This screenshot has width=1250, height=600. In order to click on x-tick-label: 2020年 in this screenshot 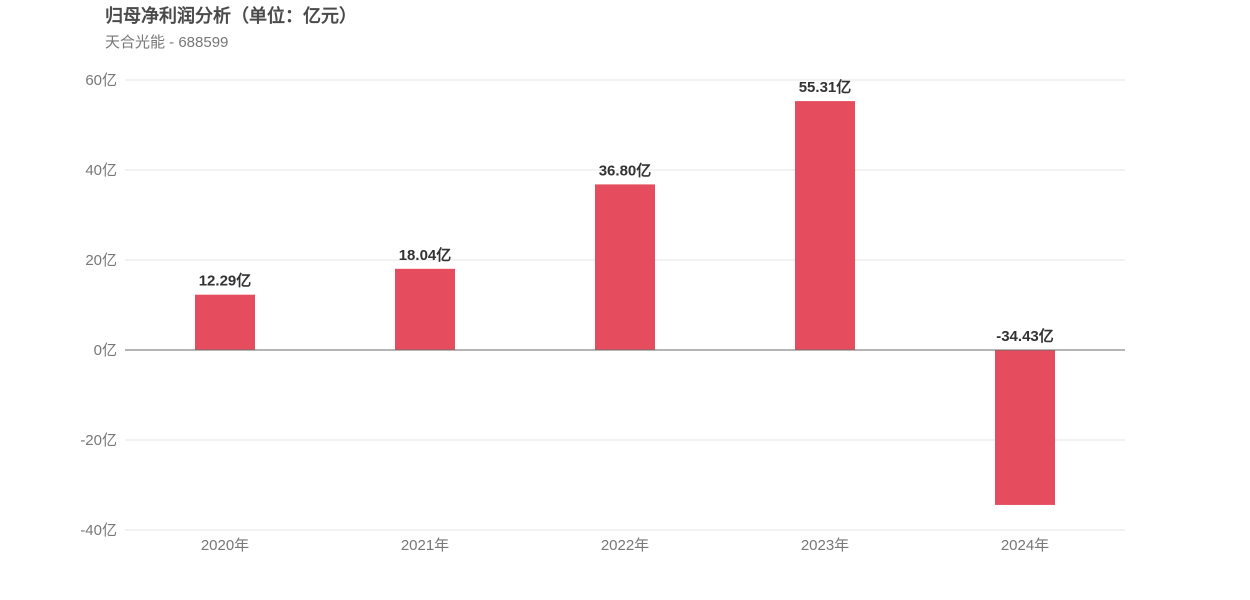, I will do `click(225, 545)`.